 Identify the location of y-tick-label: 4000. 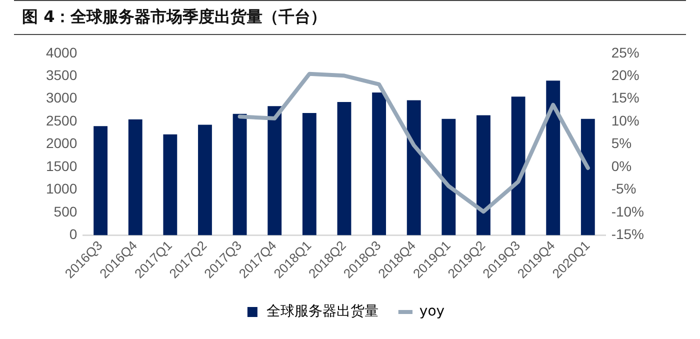
(62, 52).